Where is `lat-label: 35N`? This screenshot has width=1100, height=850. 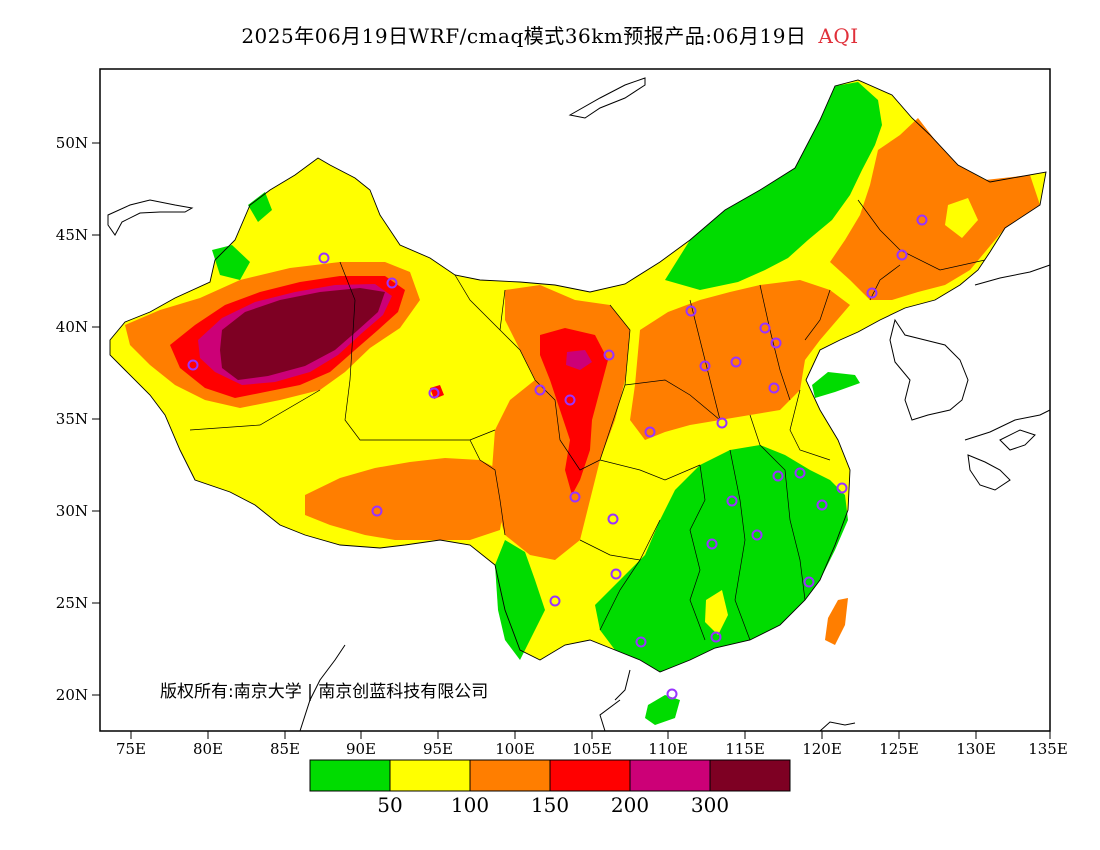 lat-label: 35N is located at coordinates (72, 419).